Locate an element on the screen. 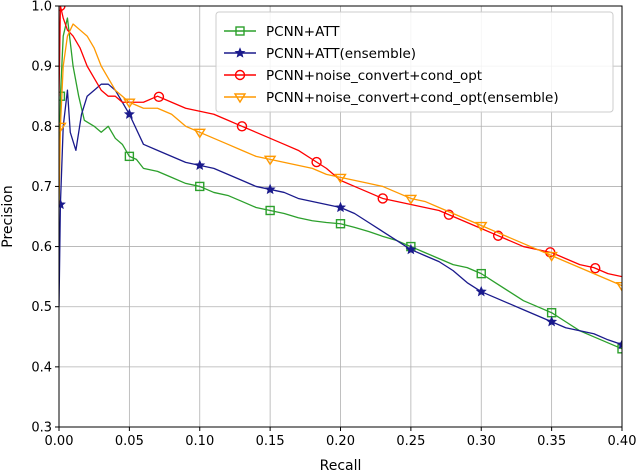  y-tick-label: 0.4 is located at coordinates (41, 367).